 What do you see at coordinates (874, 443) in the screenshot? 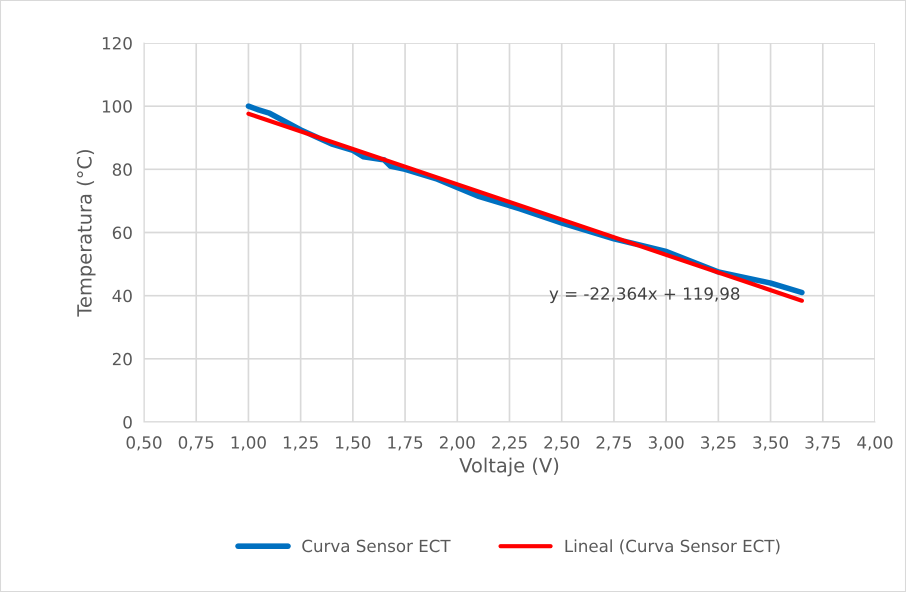
I see `x-tick-label: 4,00` at bounding box center [874, 443].